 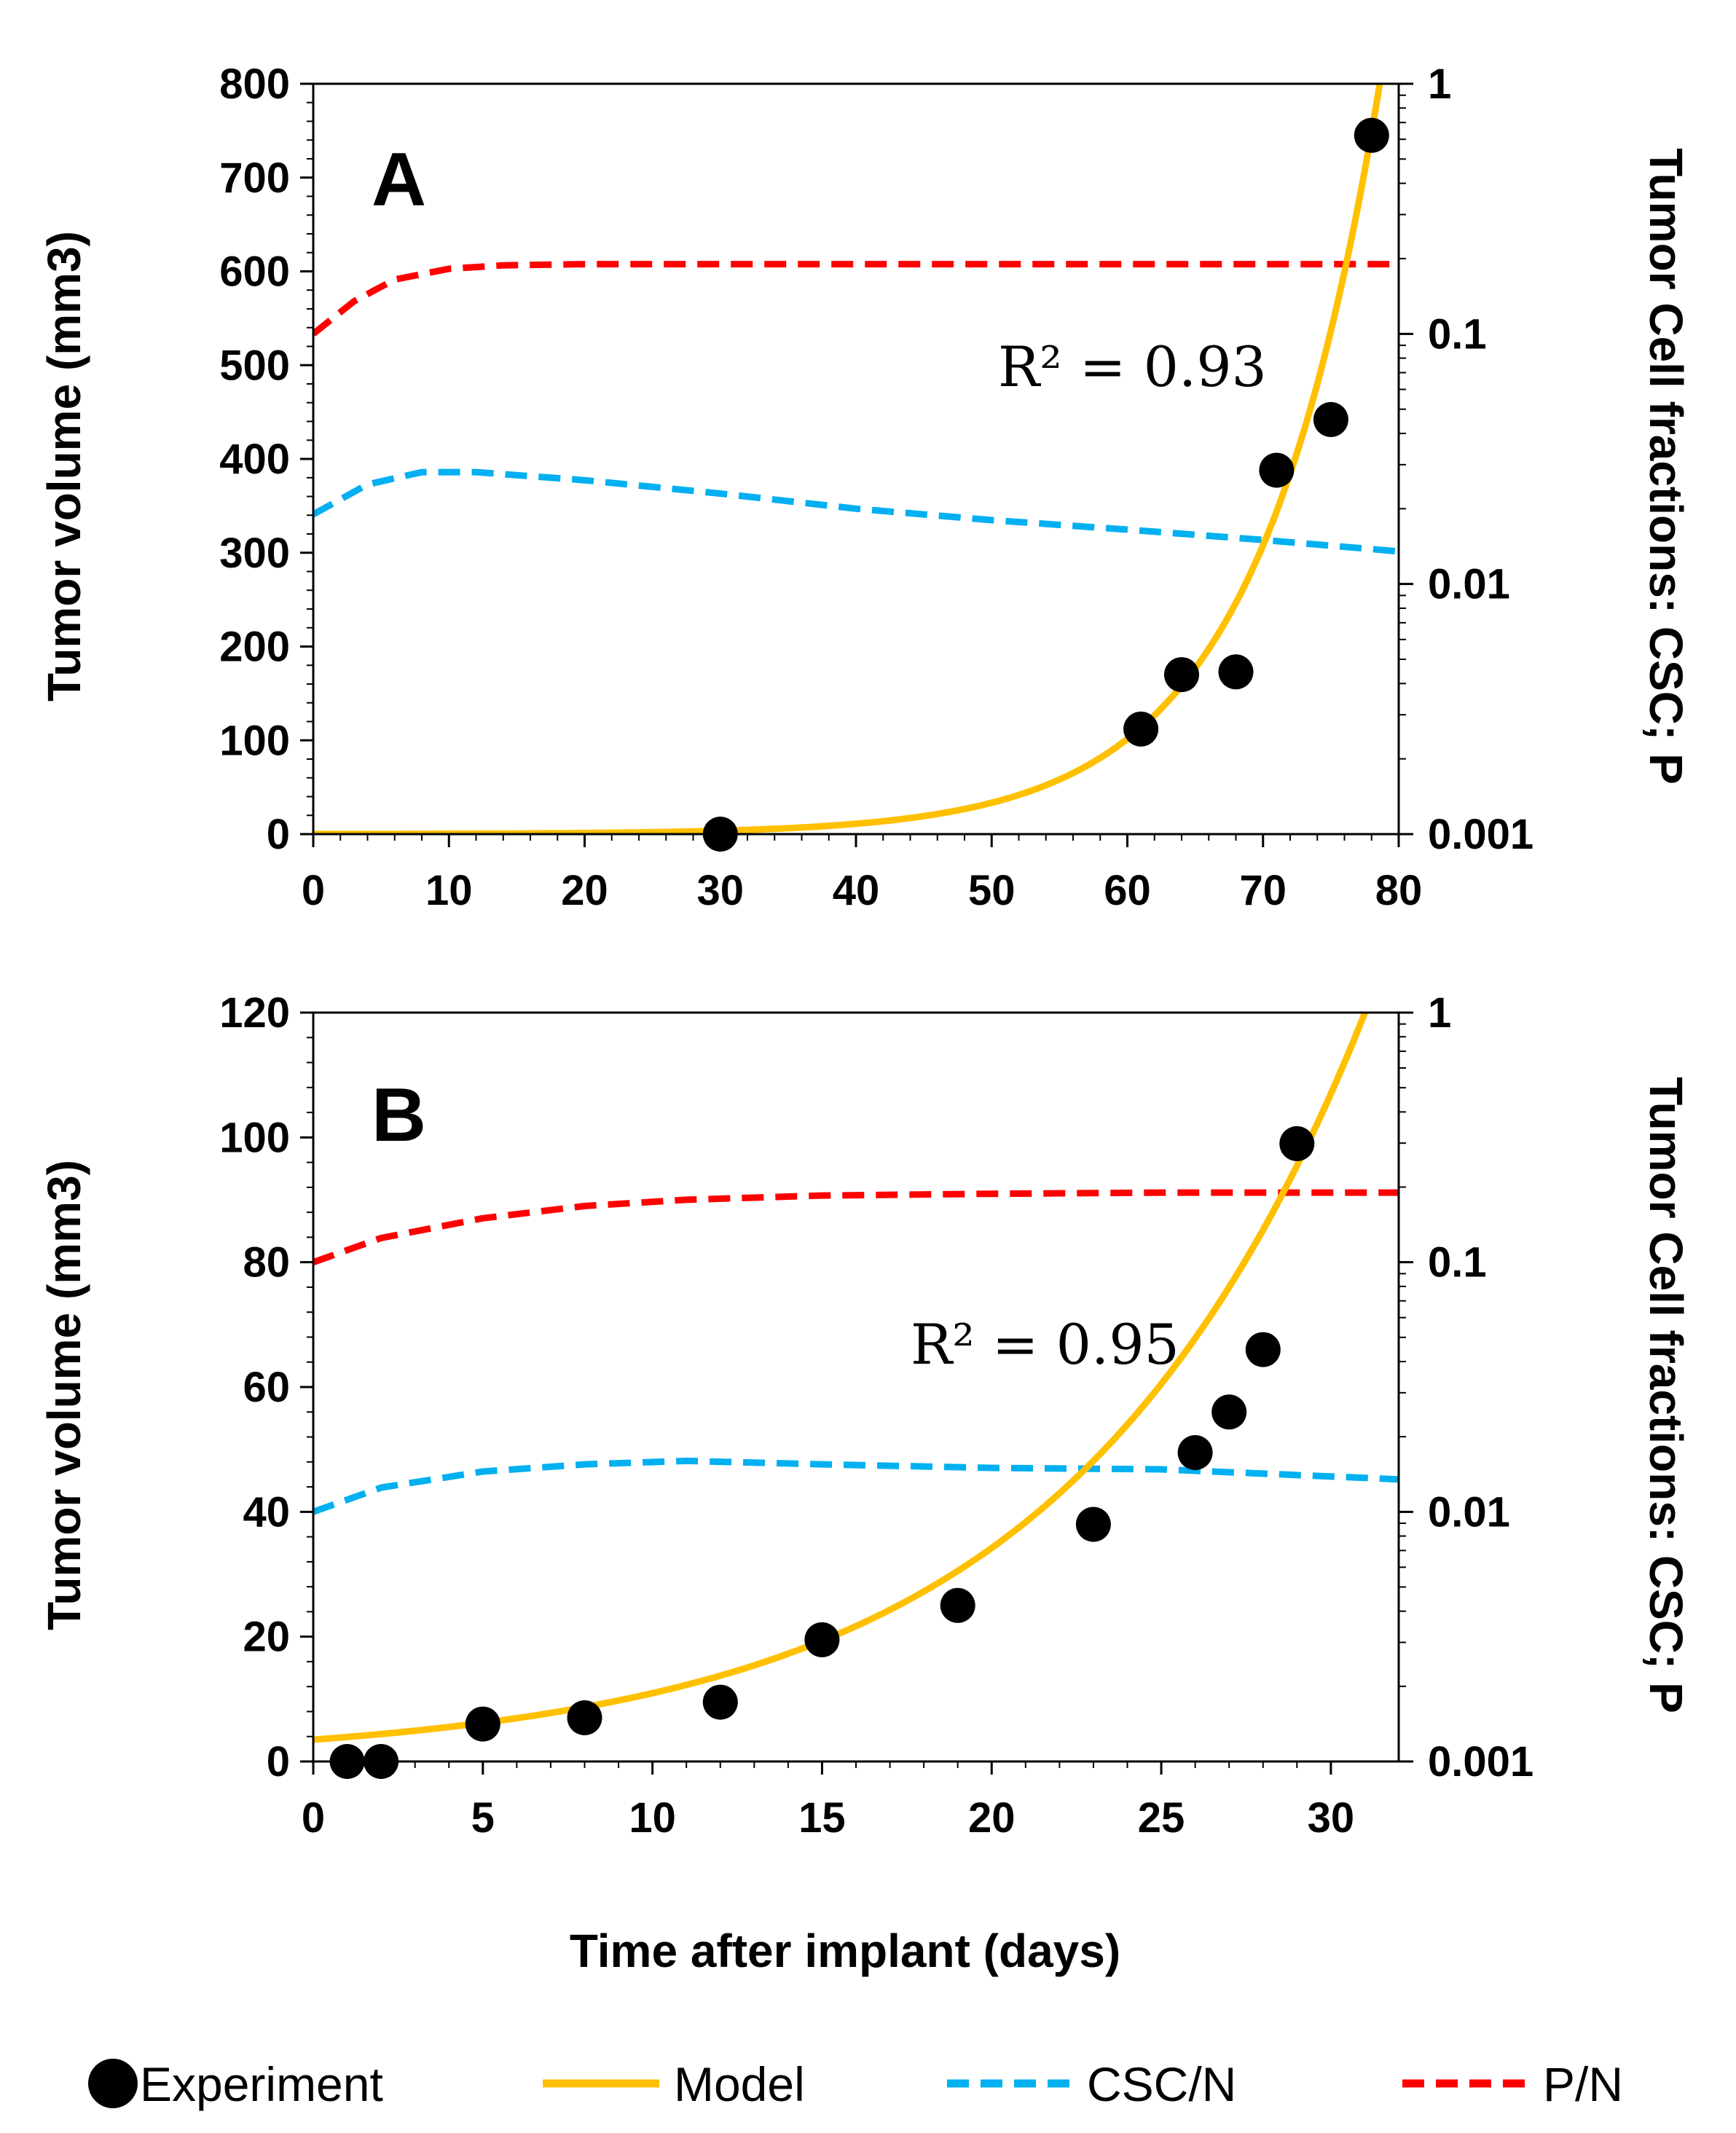 I want to click on x-axis-title: Time after implant (days), so click(x=845, y=1951).